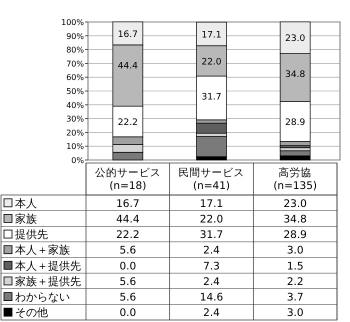 The width and height of the screenshot is (350, 322). I want to click on x-tick-label: 民間サービス(n=41), so click(211, 179).